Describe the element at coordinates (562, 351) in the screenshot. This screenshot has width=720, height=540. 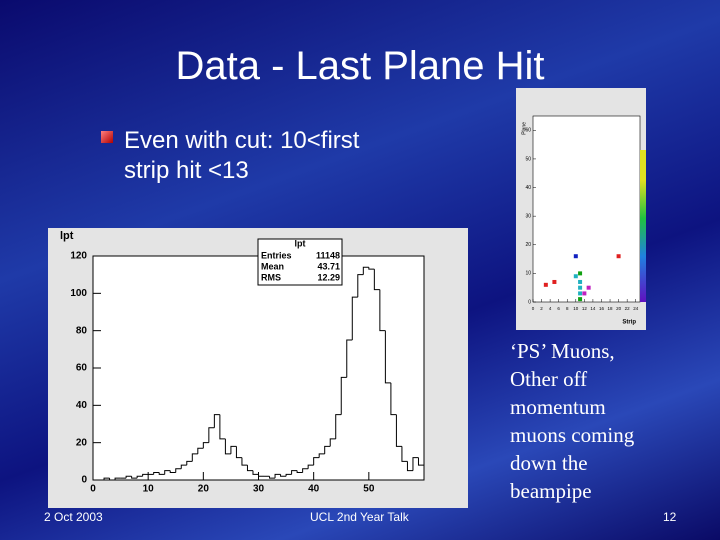
I see `side-line: ‘PS’ Muons,` at that location.